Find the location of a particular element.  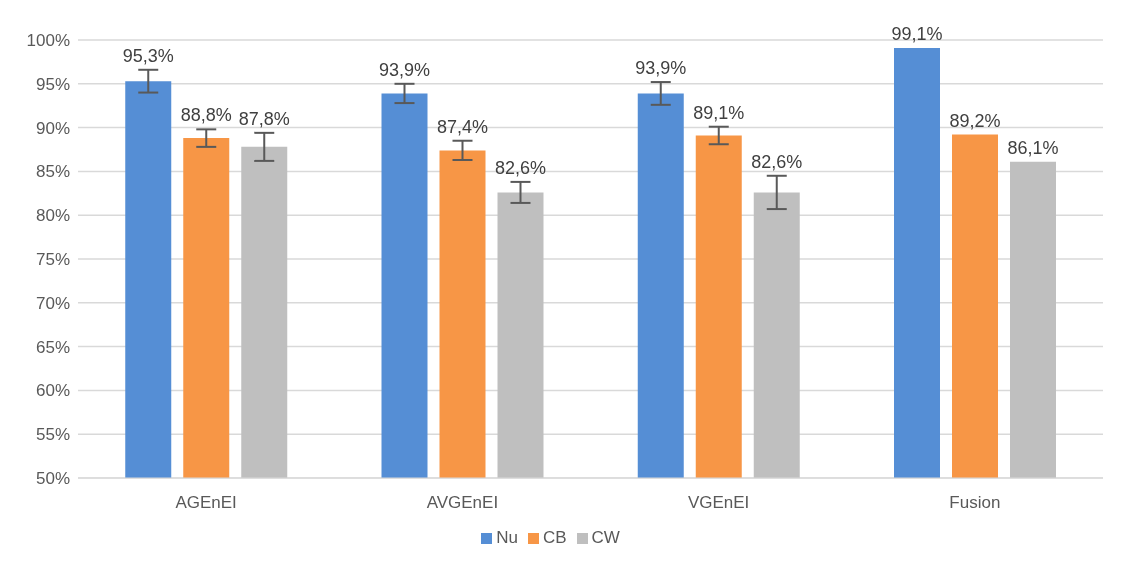

y-tick-label: 60% is located at coordinates (52, 391).